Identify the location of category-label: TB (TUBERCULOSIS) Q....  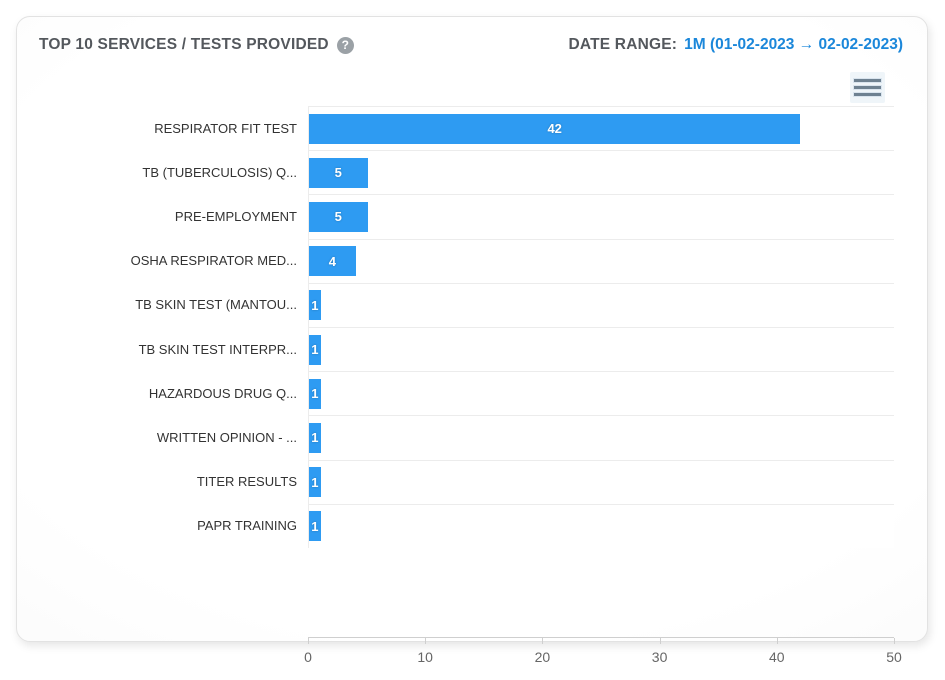
(219, 172).